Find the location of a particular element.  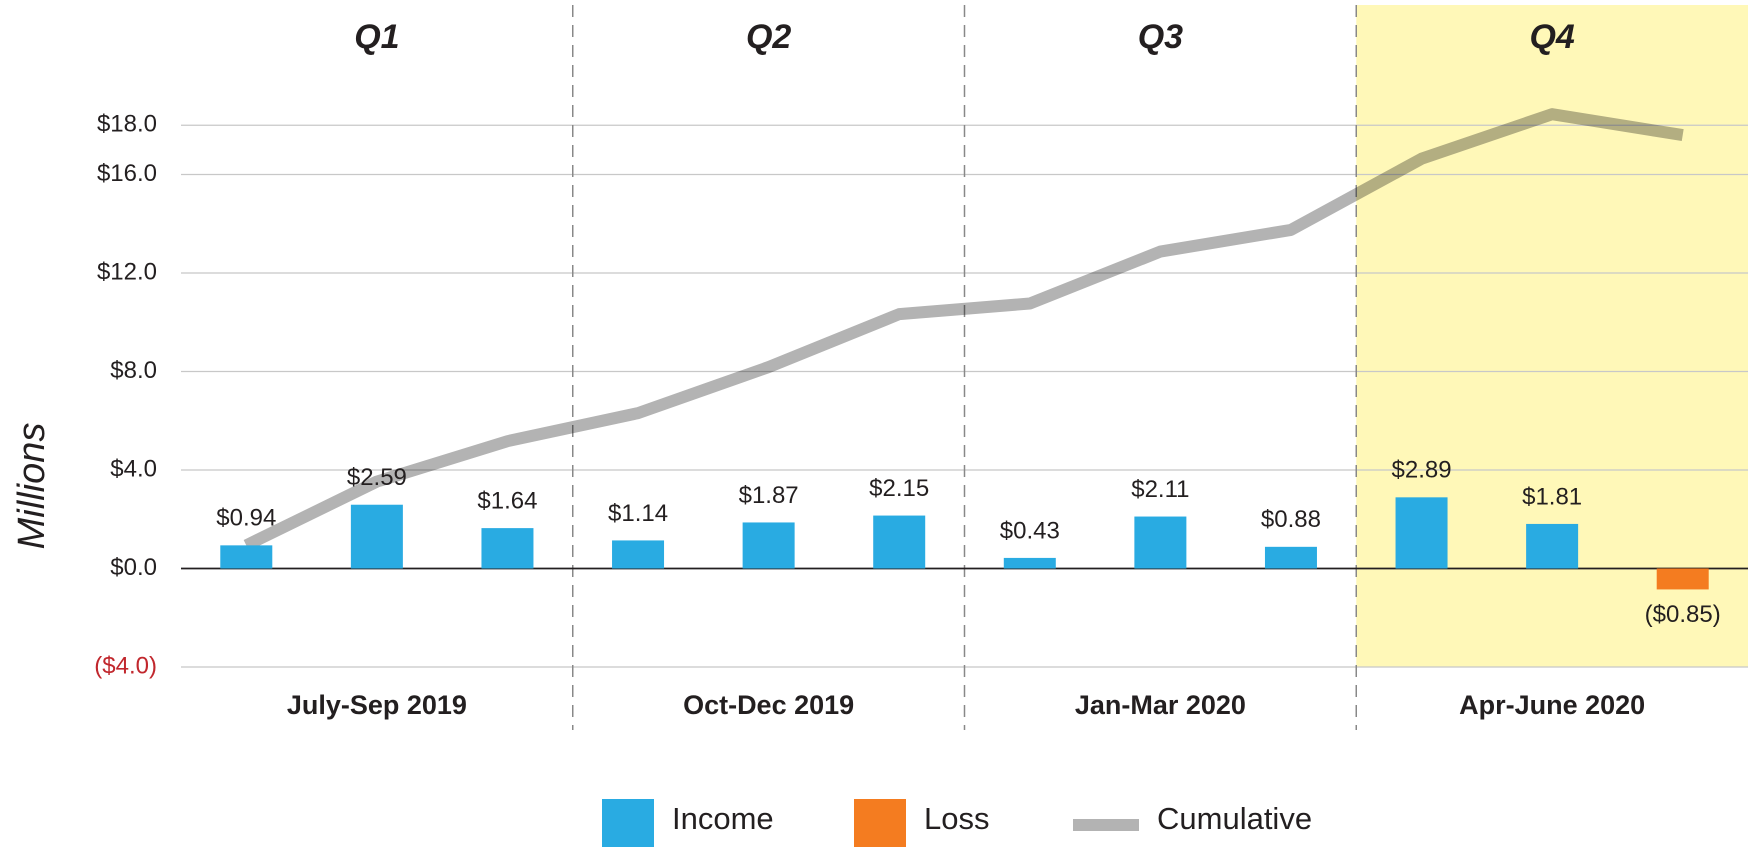

value-label: $0.43 is located at coordinates (1030, 530).